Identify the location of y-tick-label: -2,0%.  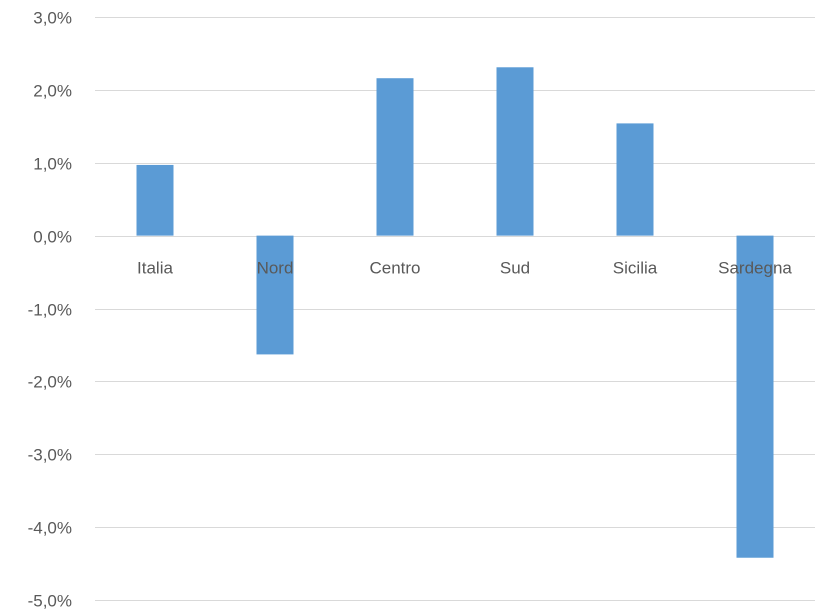
(50, 382).